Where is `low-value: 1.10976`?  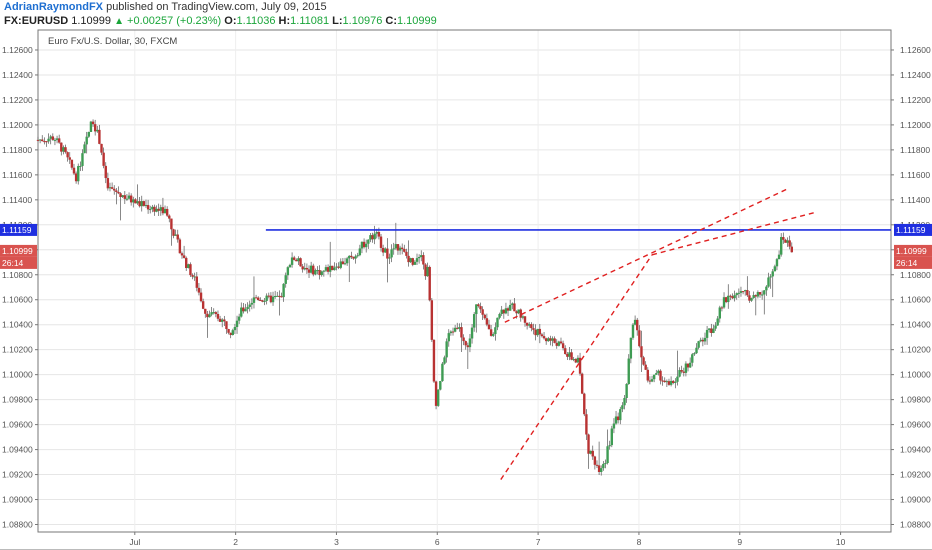 low-value: 1.10976 is located at coordinates (362, 21).